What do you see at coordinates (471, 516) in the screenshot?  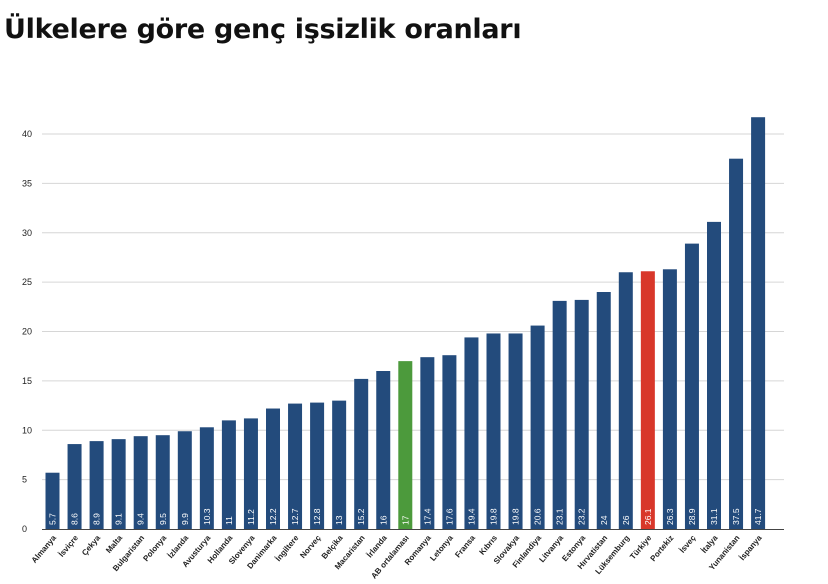 I see `value-label: 19.4` at bounding box center [471, 516].